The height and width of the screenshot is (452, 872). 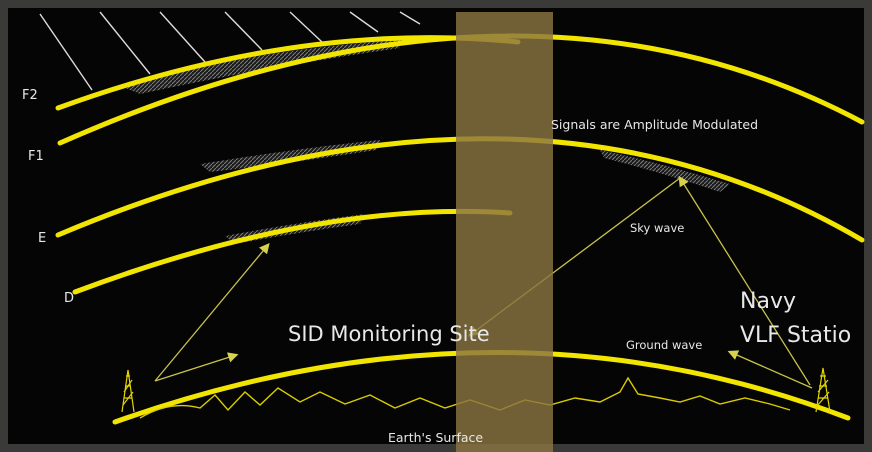 I want to click on signals-annotation: Signals are Amplitude Modulated, so click(x=654, y=124).